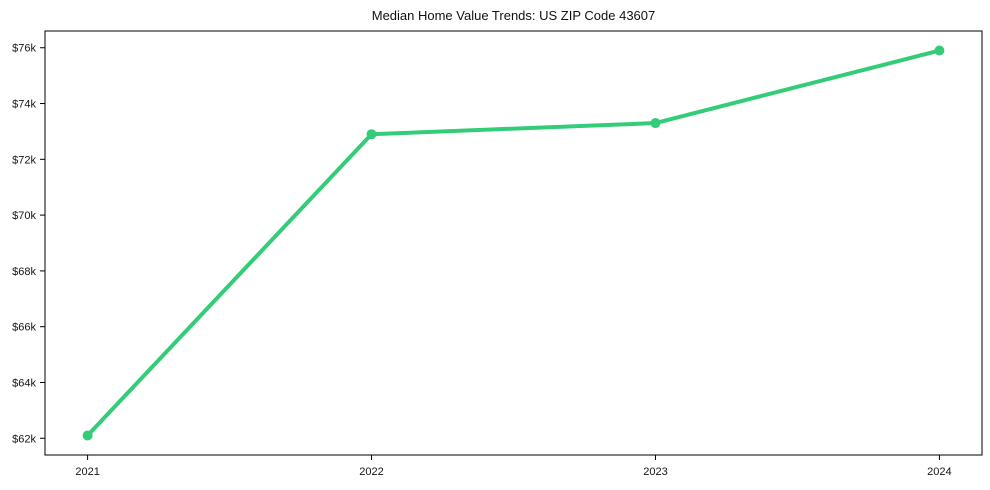 The image size is (990, 490). What do you see at coordinates (24, 216) in the screenshot?
I see `y-tick-label: $70k` at bounding box center [24, 216].